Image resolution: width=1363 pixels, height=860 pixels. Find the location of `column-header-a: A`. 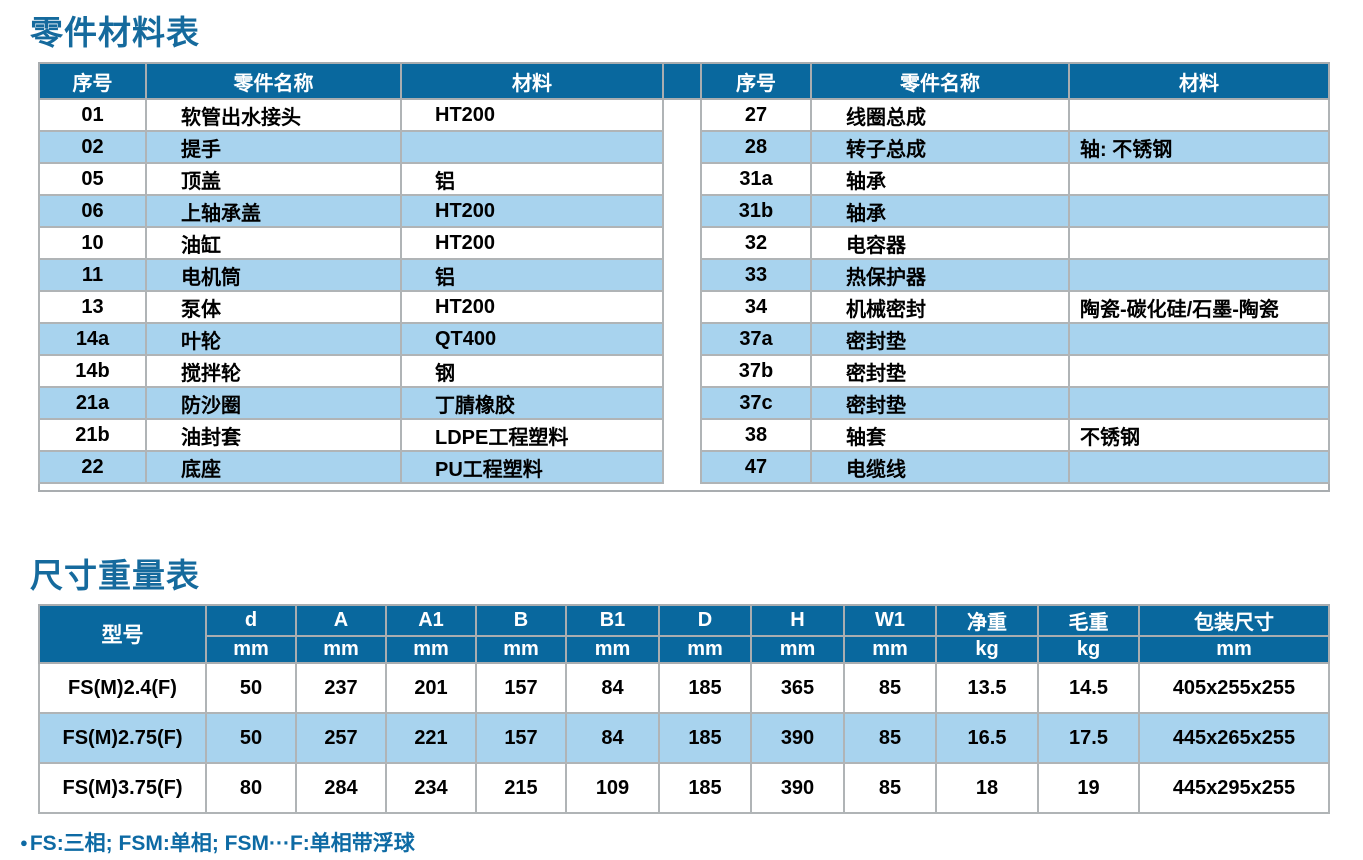

column-header-a: A is located at coordinates (341, 620).